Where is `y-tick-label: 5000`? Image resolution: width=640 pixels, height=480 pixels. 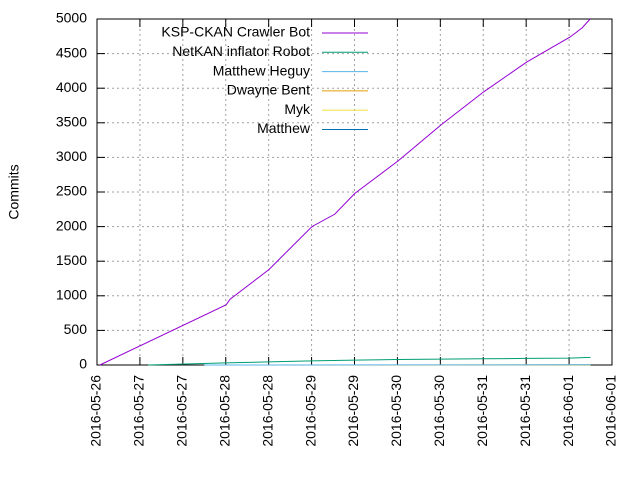
y-tick-label: 5000 is located at coordinates (71, 18).